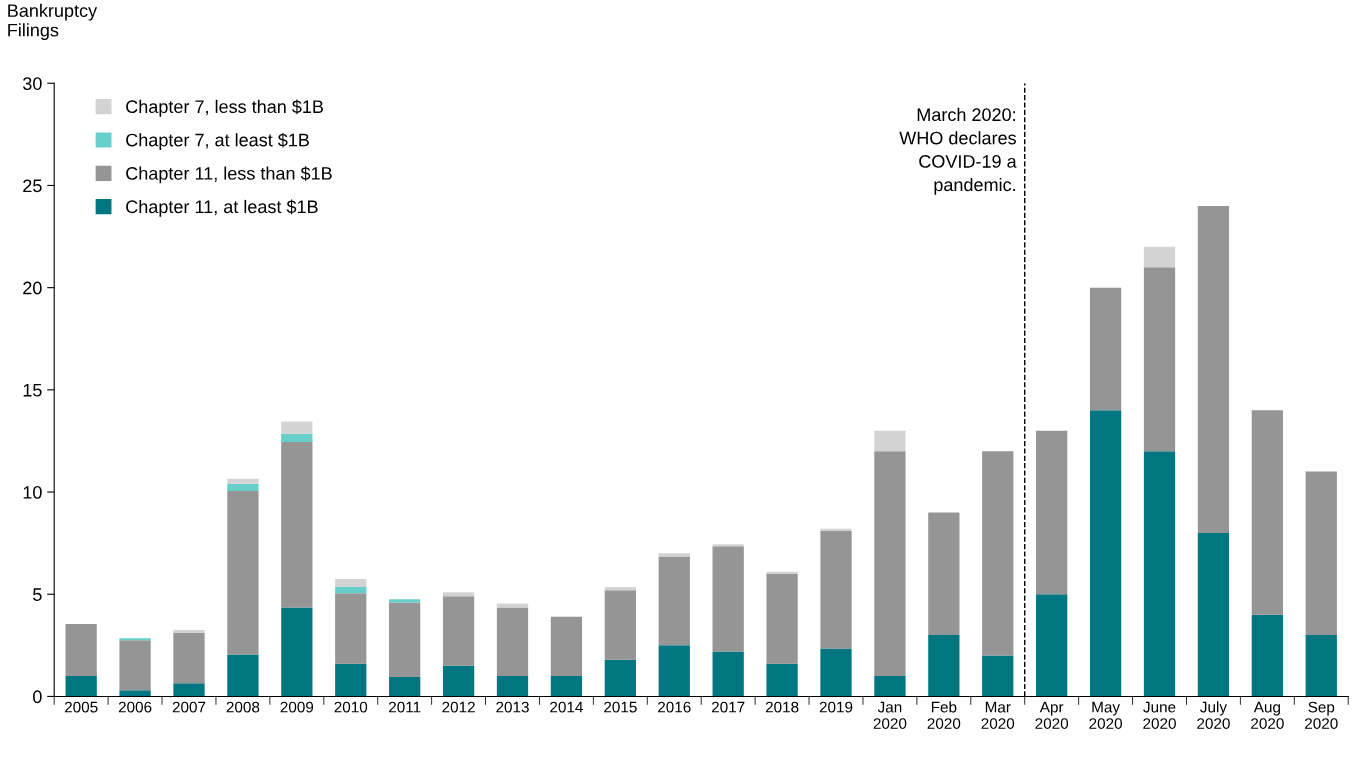 This screenshot has width=1355, height=757. Describe the element at coordinates (351, 707) in the screenshot. I see `x-tick-label: 2010` at that location.